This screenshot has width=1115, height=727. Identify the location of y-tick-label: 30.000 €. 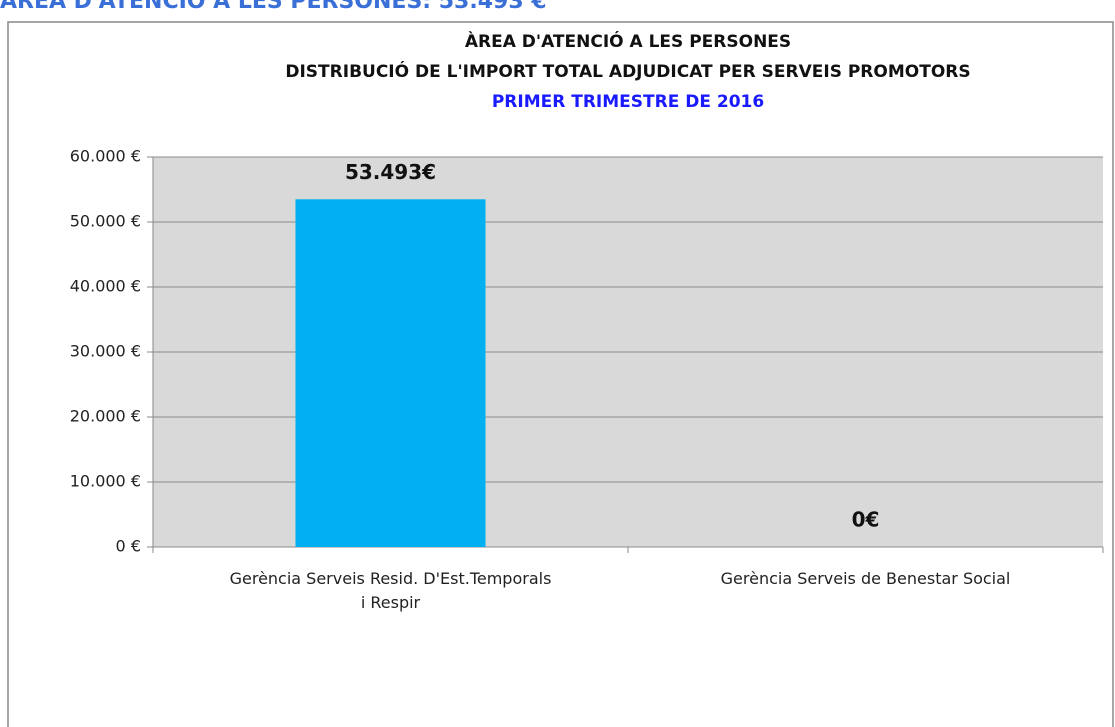
(105, 351).